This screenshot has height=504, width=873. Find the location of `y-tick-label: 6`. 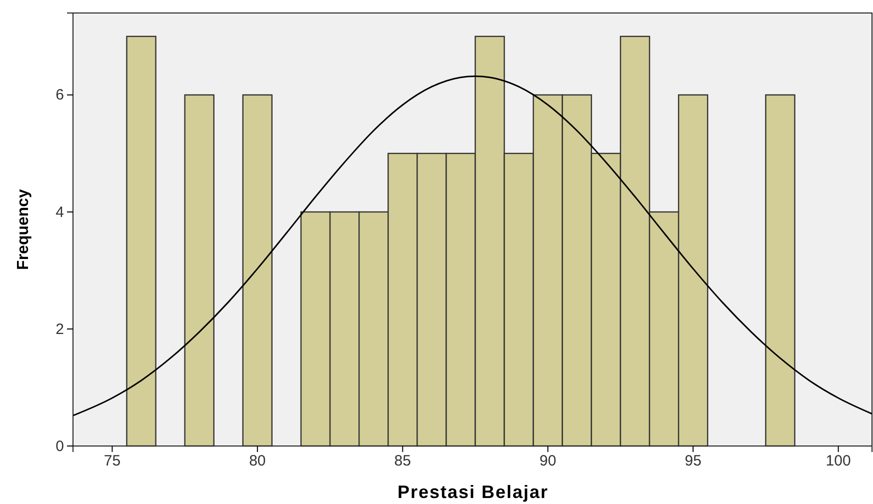

y-tick-label: 6 is located at coordinates (60, 95).